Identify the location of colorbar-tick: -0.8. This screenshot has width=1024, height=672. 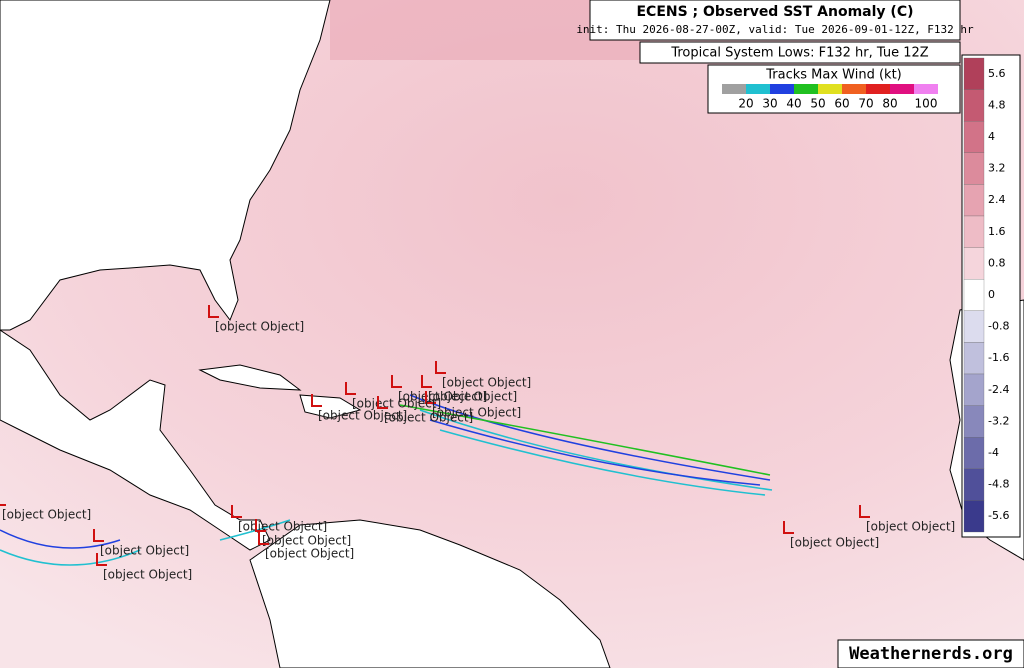
(998, 326).